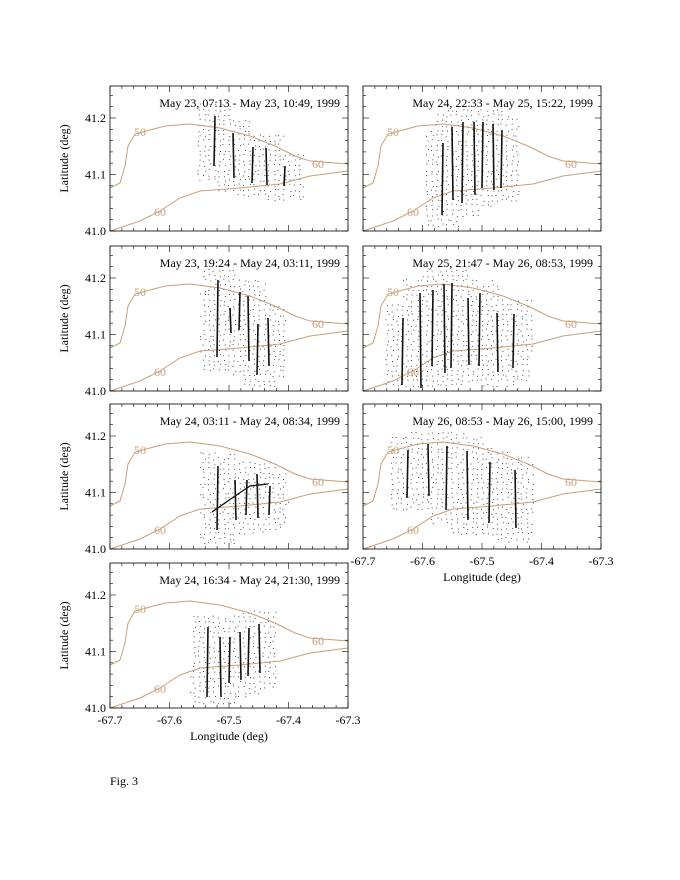 The image size is (680, 880). Describe the element at coordinates (169, 720) in the screenshot. I see `x-tick-label: -67.6` at that location.